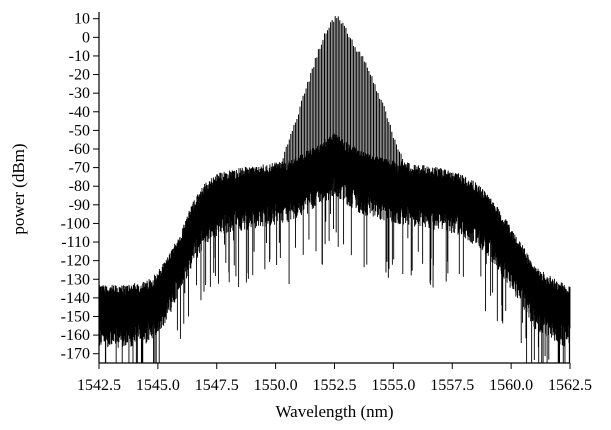 This screenshot has width=611, height=430. Describe the element at coordinates (75, 242) in the screenshot. I see `y-tick-label: -110` at that location.